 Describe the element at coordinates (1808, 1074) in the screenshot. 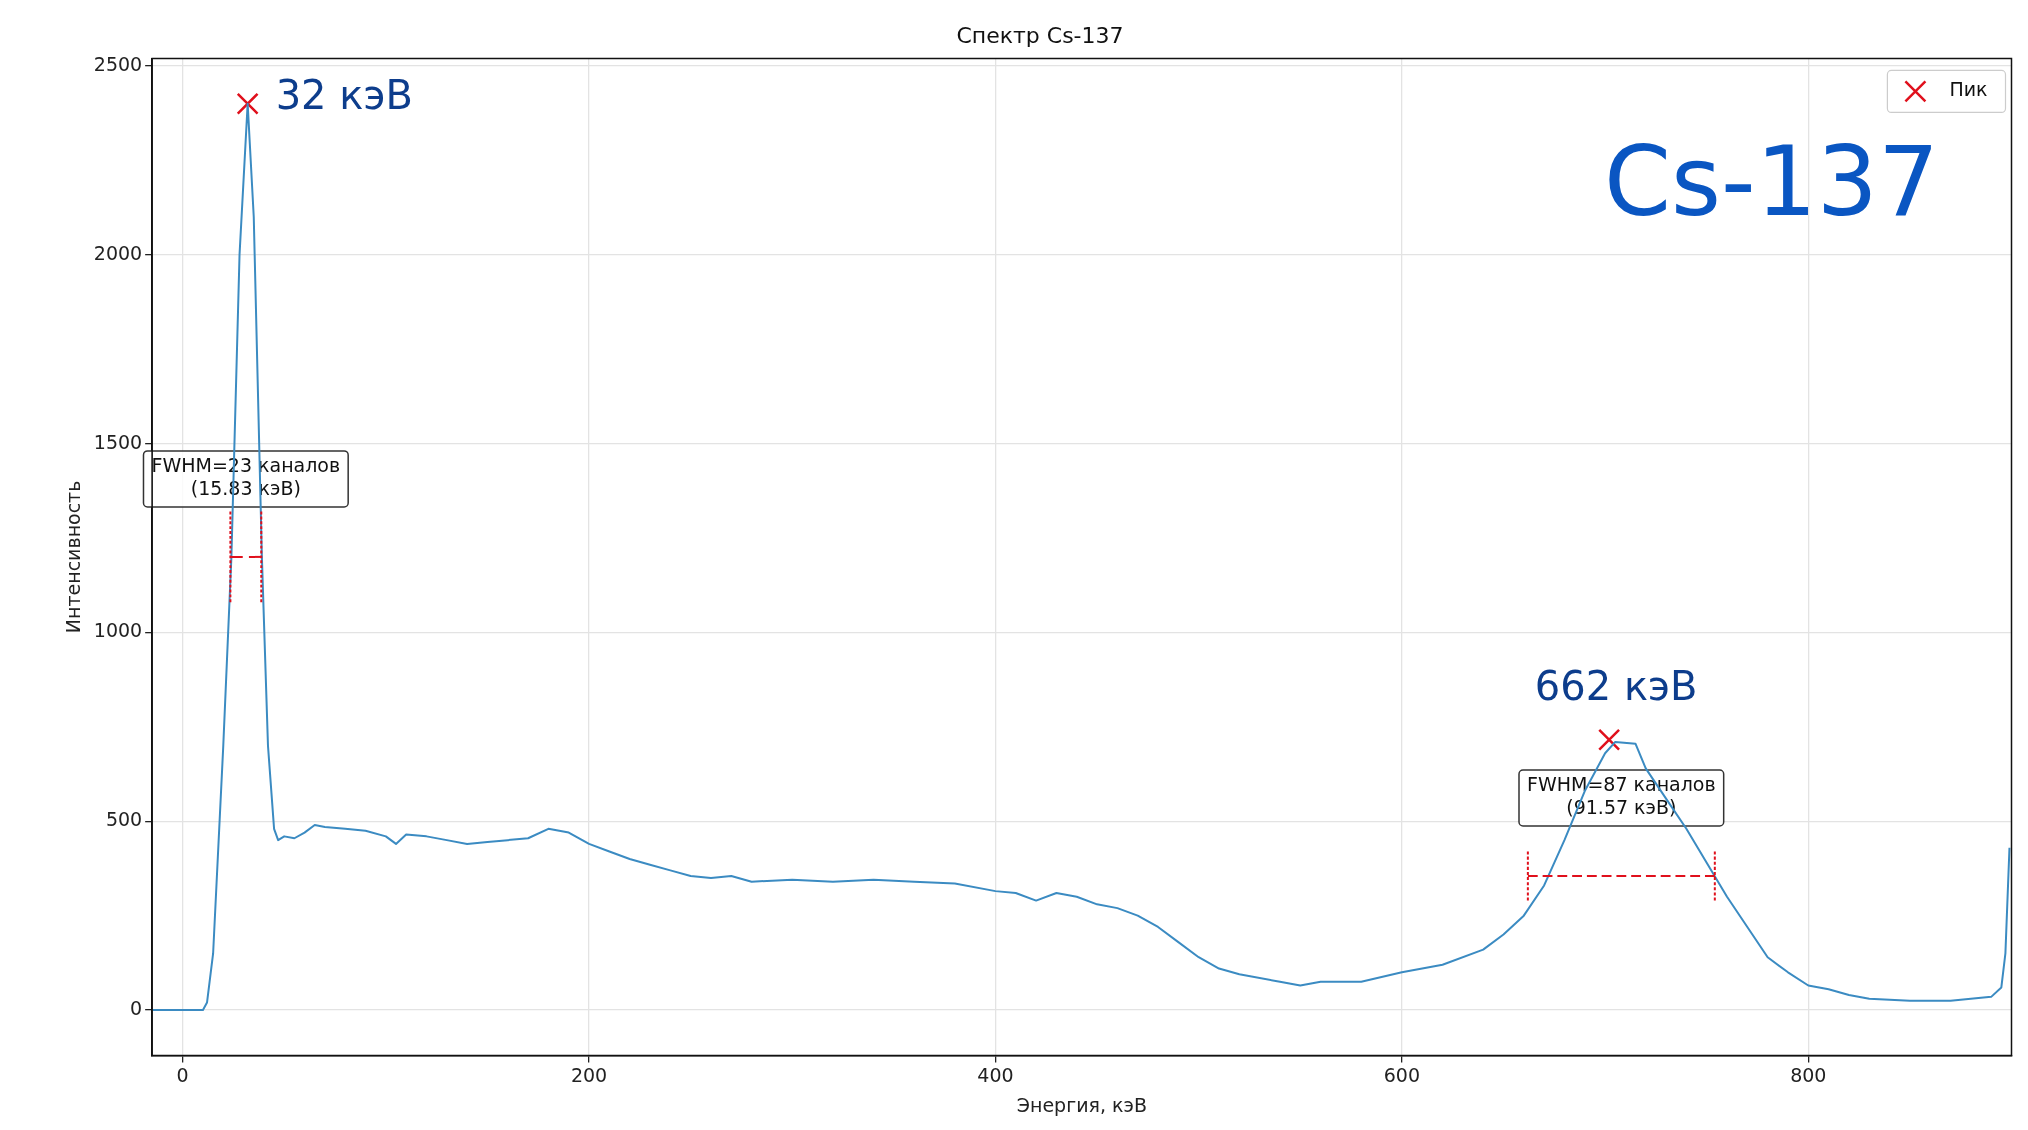

I see `x-tick-label: 800` at that location.